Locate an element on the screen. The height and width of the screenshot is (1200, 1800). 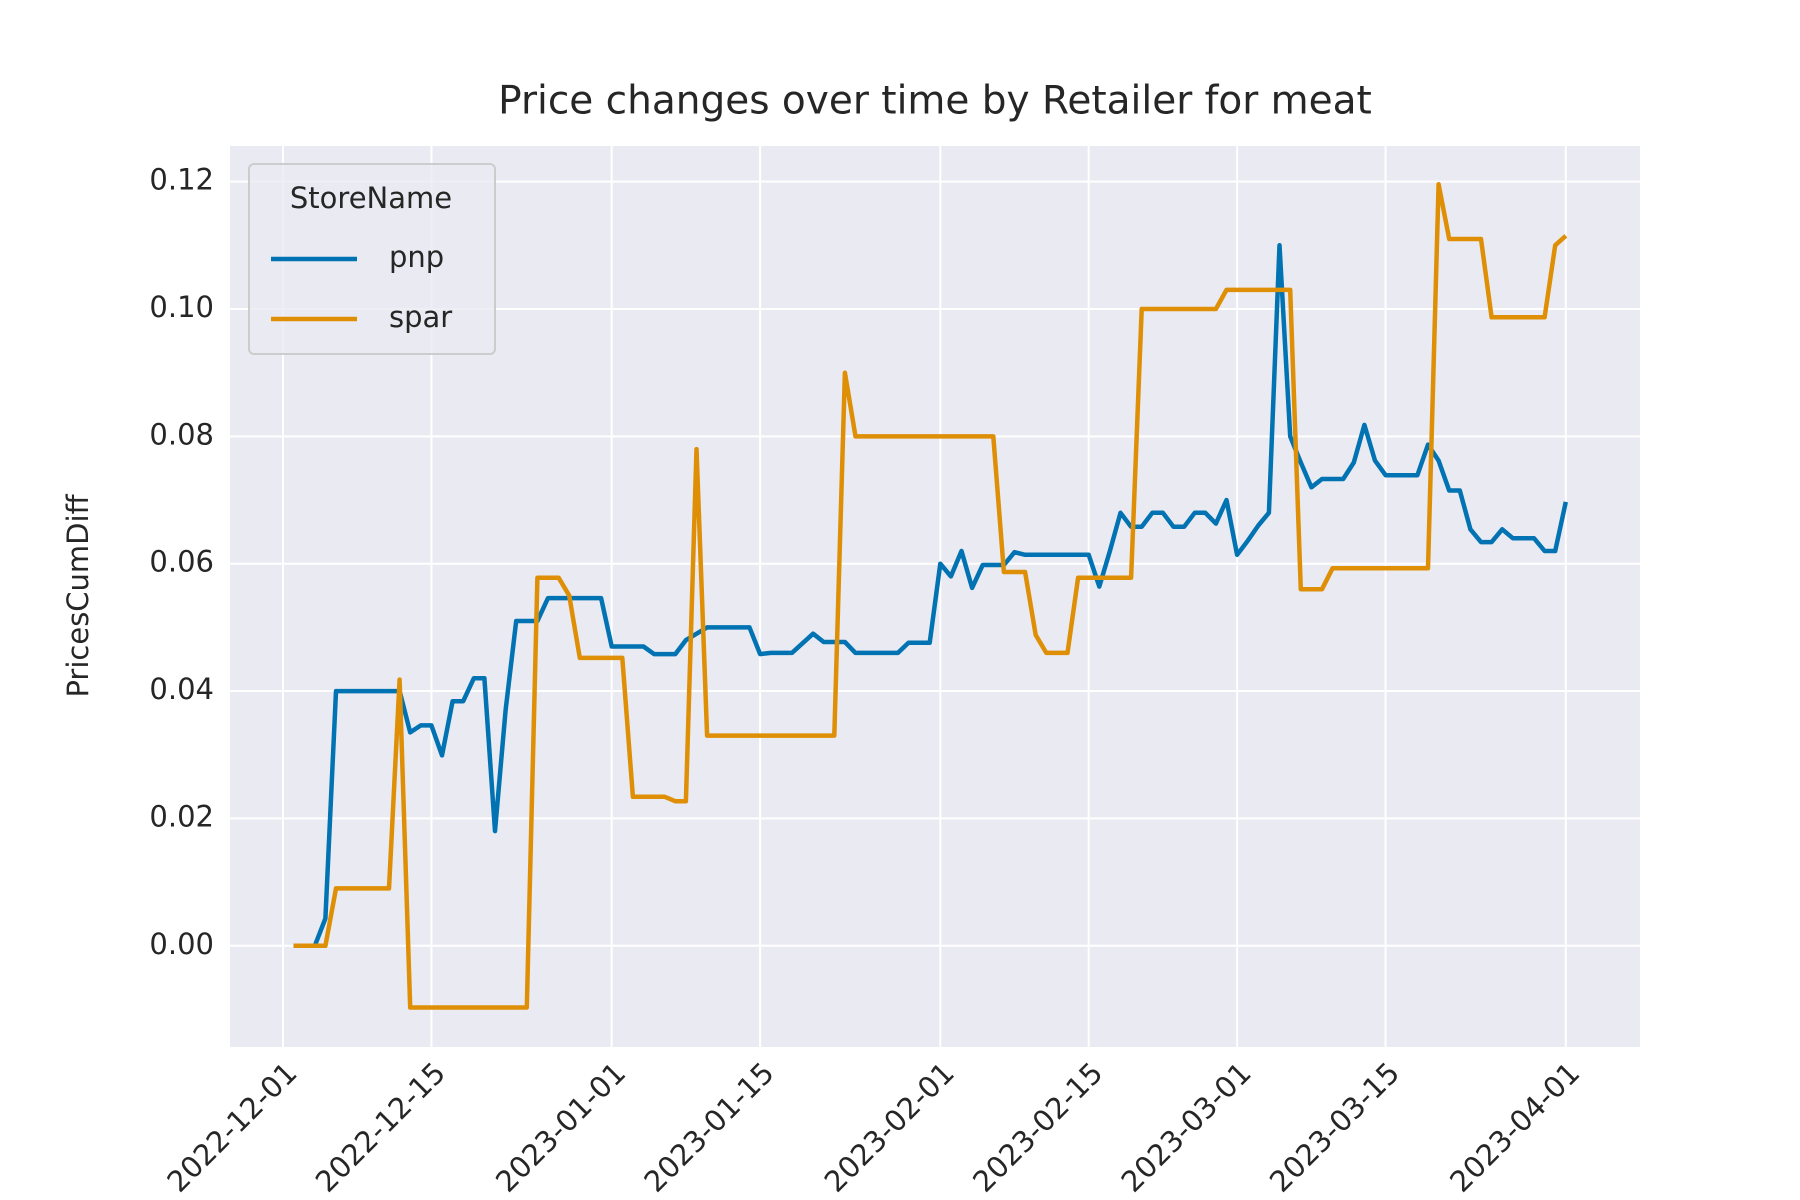
legend-box is located at coordinates (372, 259).